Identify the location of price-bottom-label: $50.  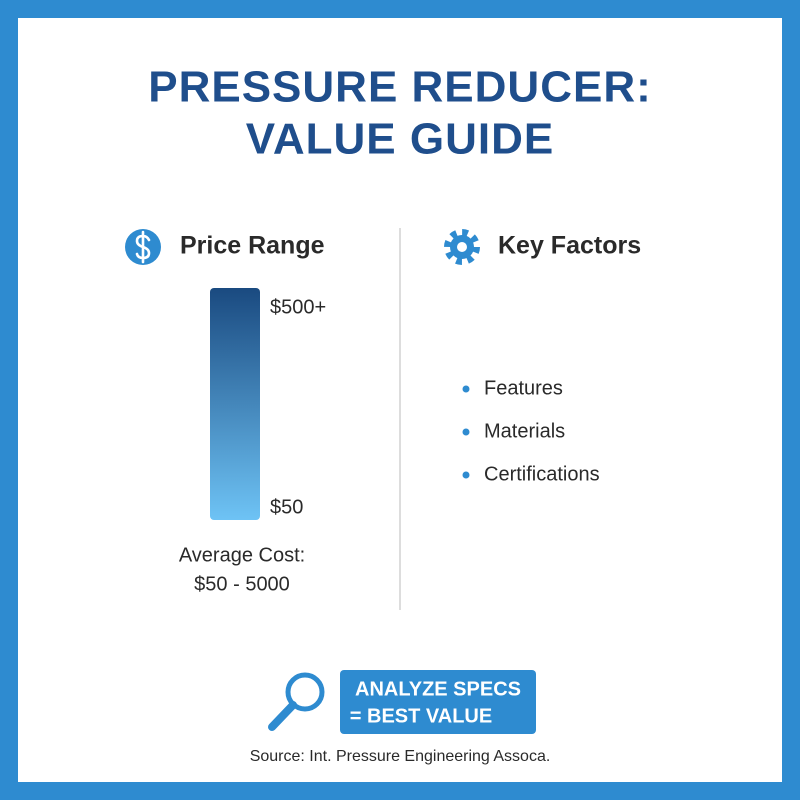
(286, 507).